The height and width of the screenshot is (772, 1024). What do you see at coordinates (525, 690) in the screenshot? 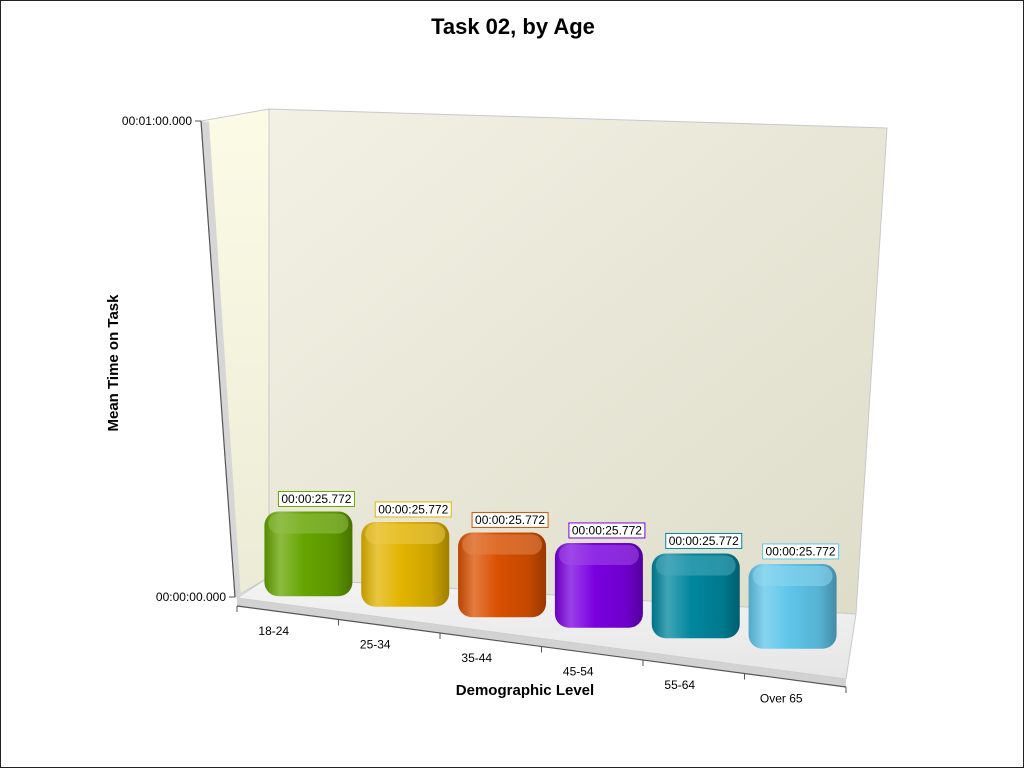
I see `x-axis-title: Demographic Level` at bounding box center [525, 690].